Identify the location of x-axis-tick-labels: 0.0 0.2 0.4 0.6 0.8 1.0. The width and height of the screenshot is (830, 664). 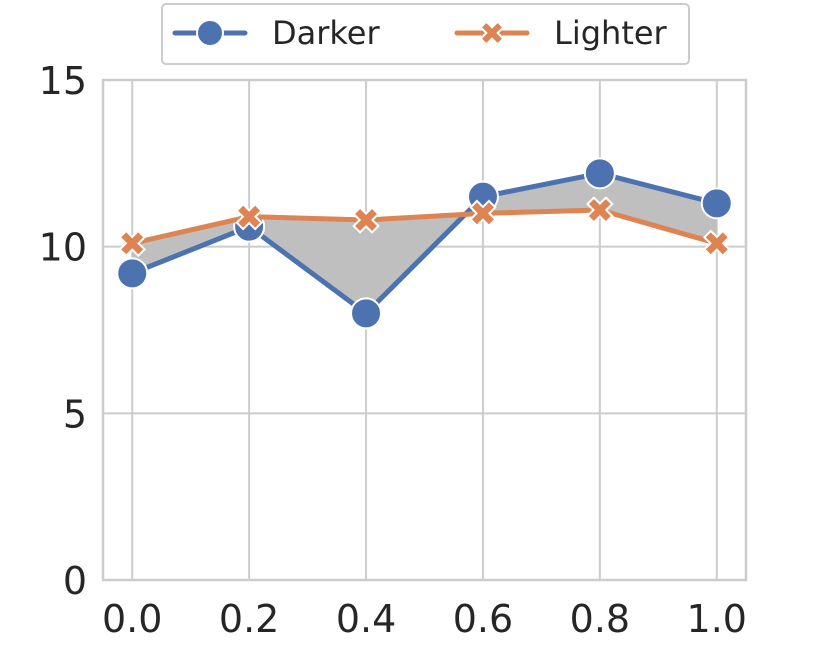
(424, 619).